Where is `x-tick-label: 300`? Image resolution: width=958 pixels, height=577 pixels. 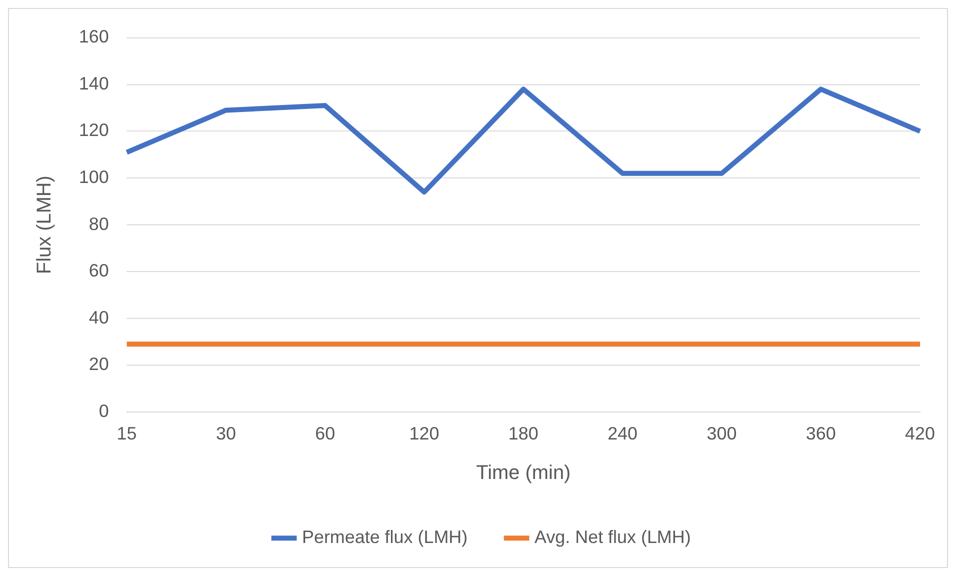
x-tick-label: 300 is located at coordinates (721, 434).